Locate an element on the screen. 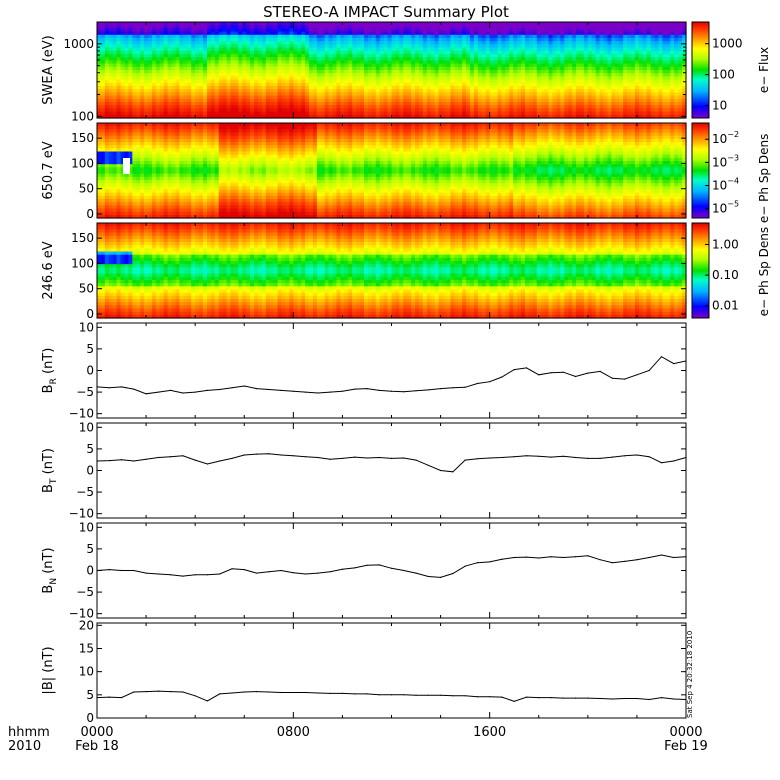  y-tick-label: 1000 is located at coordinates (78, 44).